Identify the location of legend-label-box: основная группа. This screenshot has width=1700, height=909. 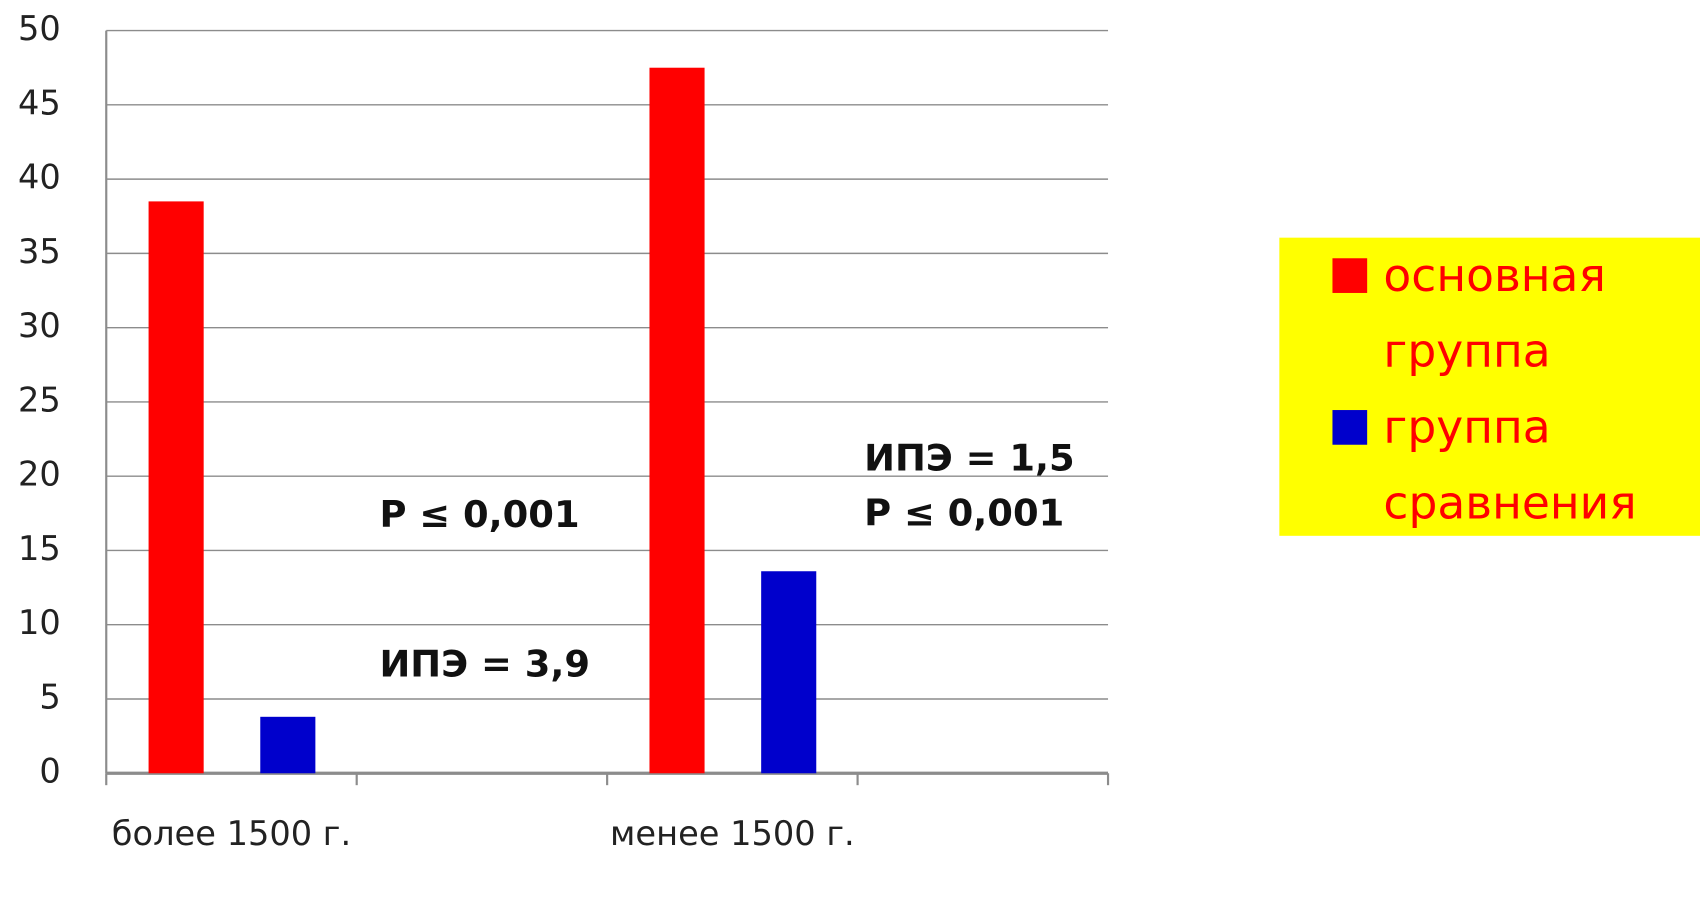
(1494, 313).